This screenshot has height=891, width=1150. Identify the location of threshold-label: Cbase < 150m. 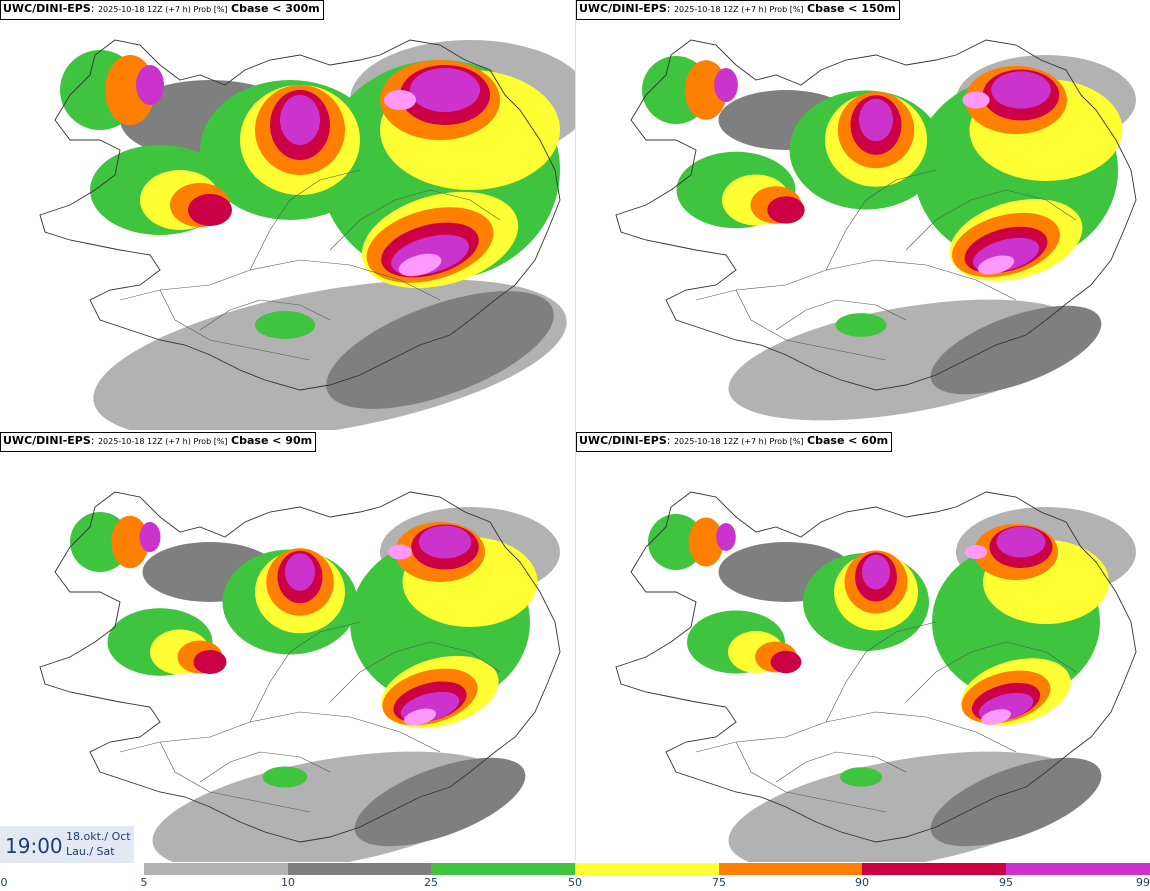
(851, 8).